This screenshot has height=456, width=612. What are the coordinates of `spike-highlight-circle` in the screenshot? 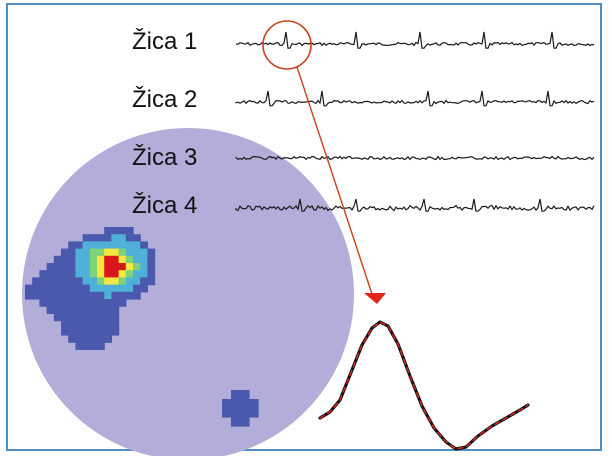 It's located at (287, 45).